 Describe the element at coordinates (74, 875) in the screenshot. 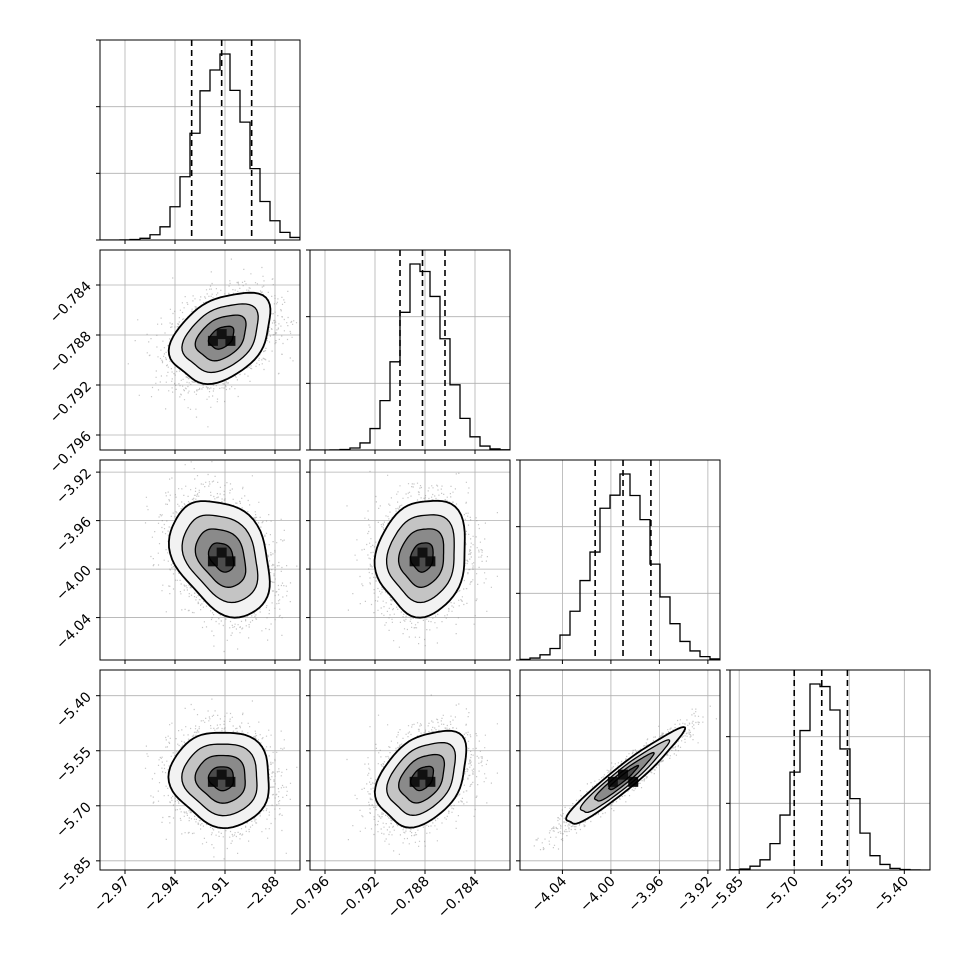

I see `y-tick-label: −5.85` at that location.